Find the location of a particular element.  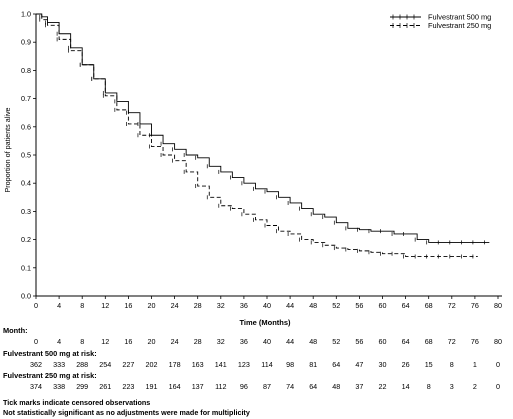

risk-cell: 227 is located at coordinates (128, 364).